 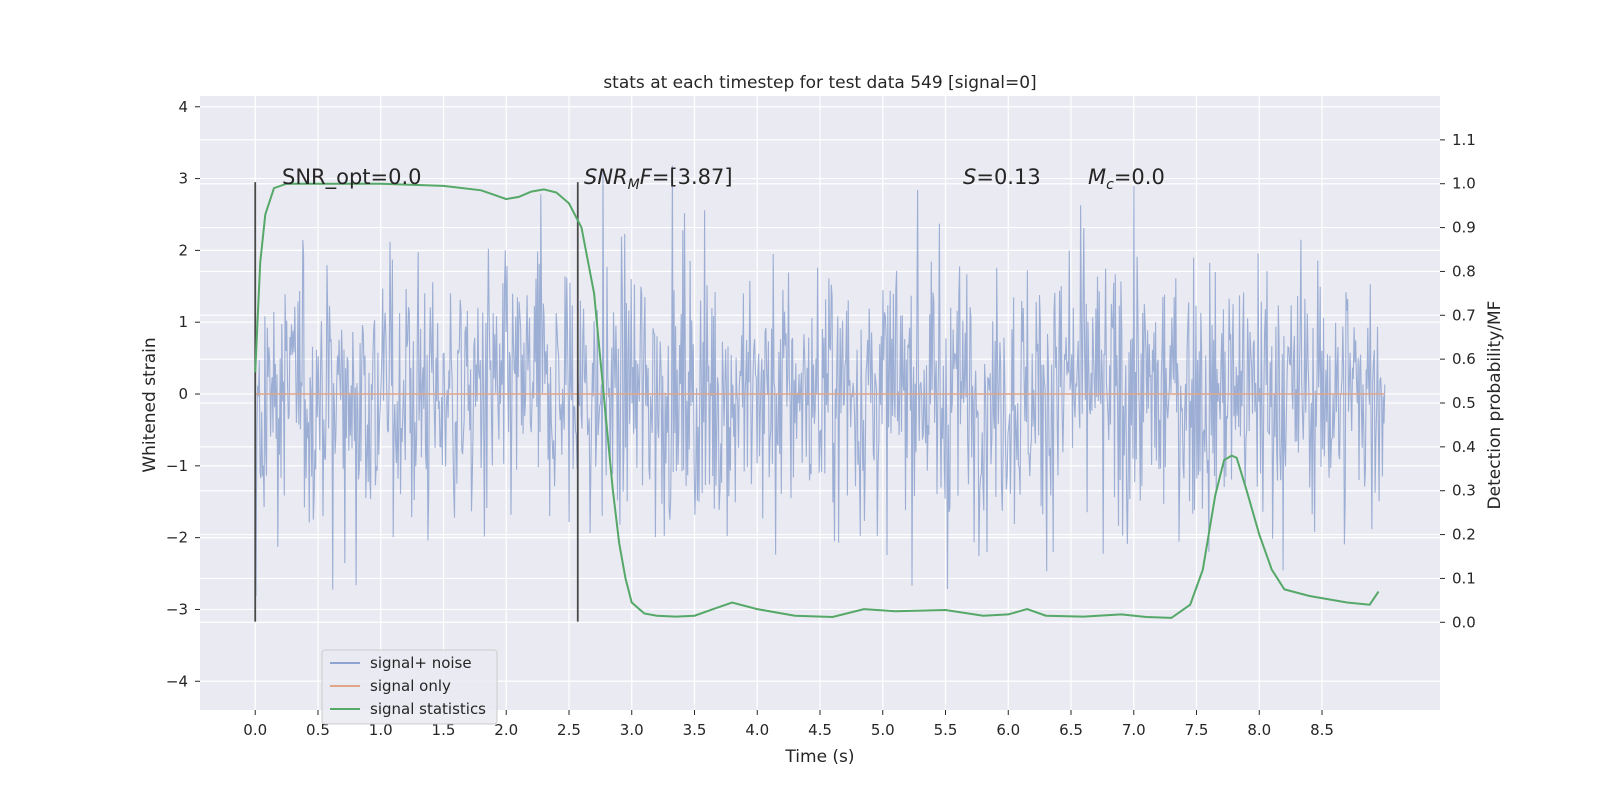 I want to click on y-tick-label: 3, so click(x=183, y=179).